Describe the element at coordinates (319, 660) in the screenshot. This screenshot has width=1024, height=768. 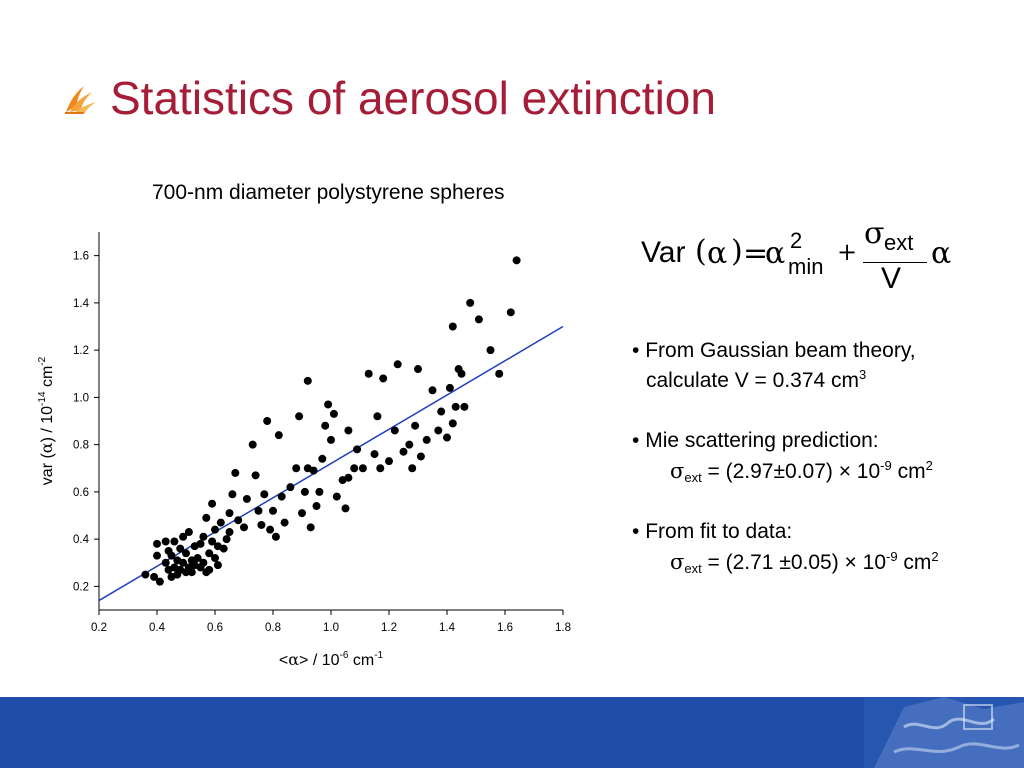
I see `xlabel-post: > / 10` at that location.